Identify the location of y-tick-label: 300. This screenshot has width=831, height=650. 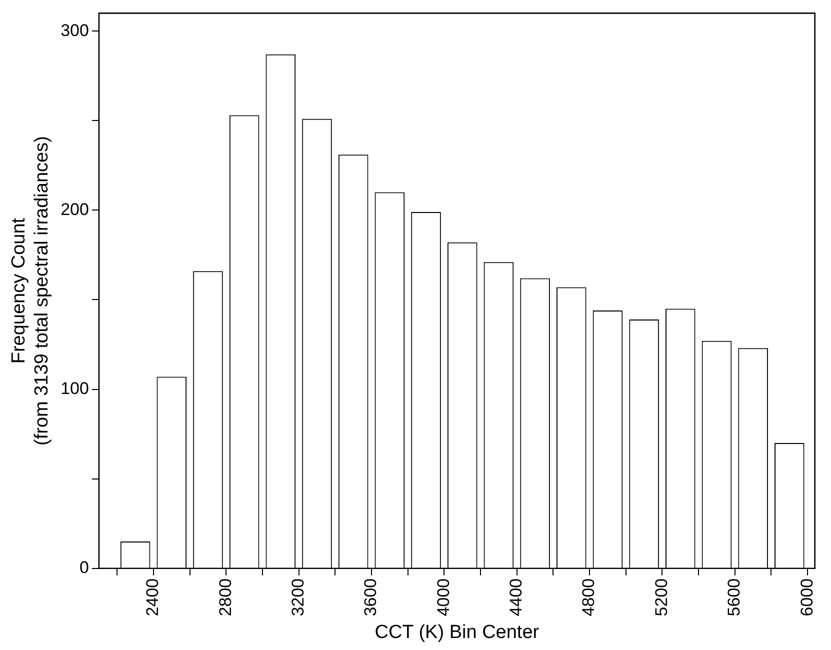
(74, 30).